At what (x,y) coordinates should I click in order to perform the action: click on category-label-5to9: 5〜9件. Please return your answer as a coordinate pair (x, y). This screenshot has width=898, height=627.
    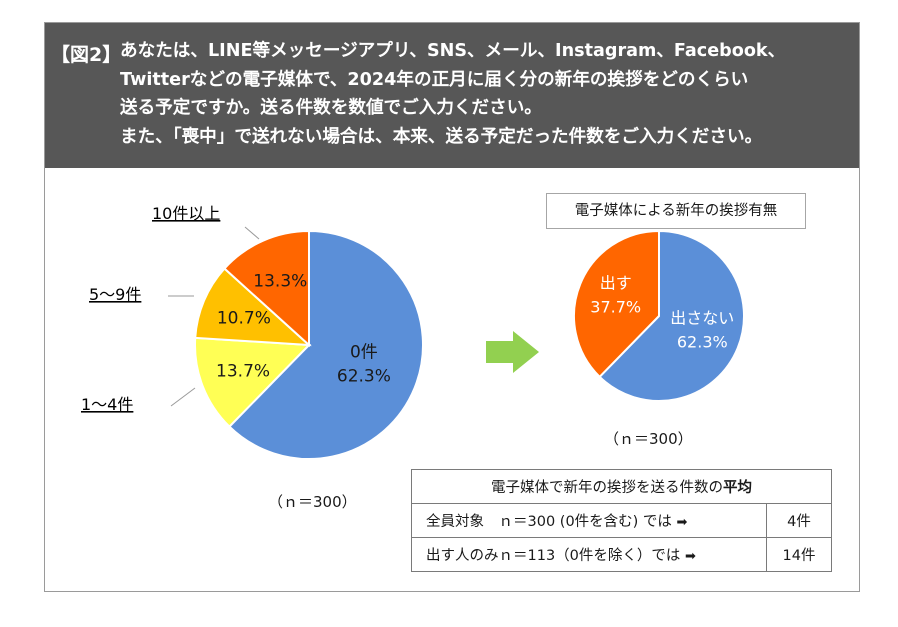
    Looking at the image, I should click on (115, 294).